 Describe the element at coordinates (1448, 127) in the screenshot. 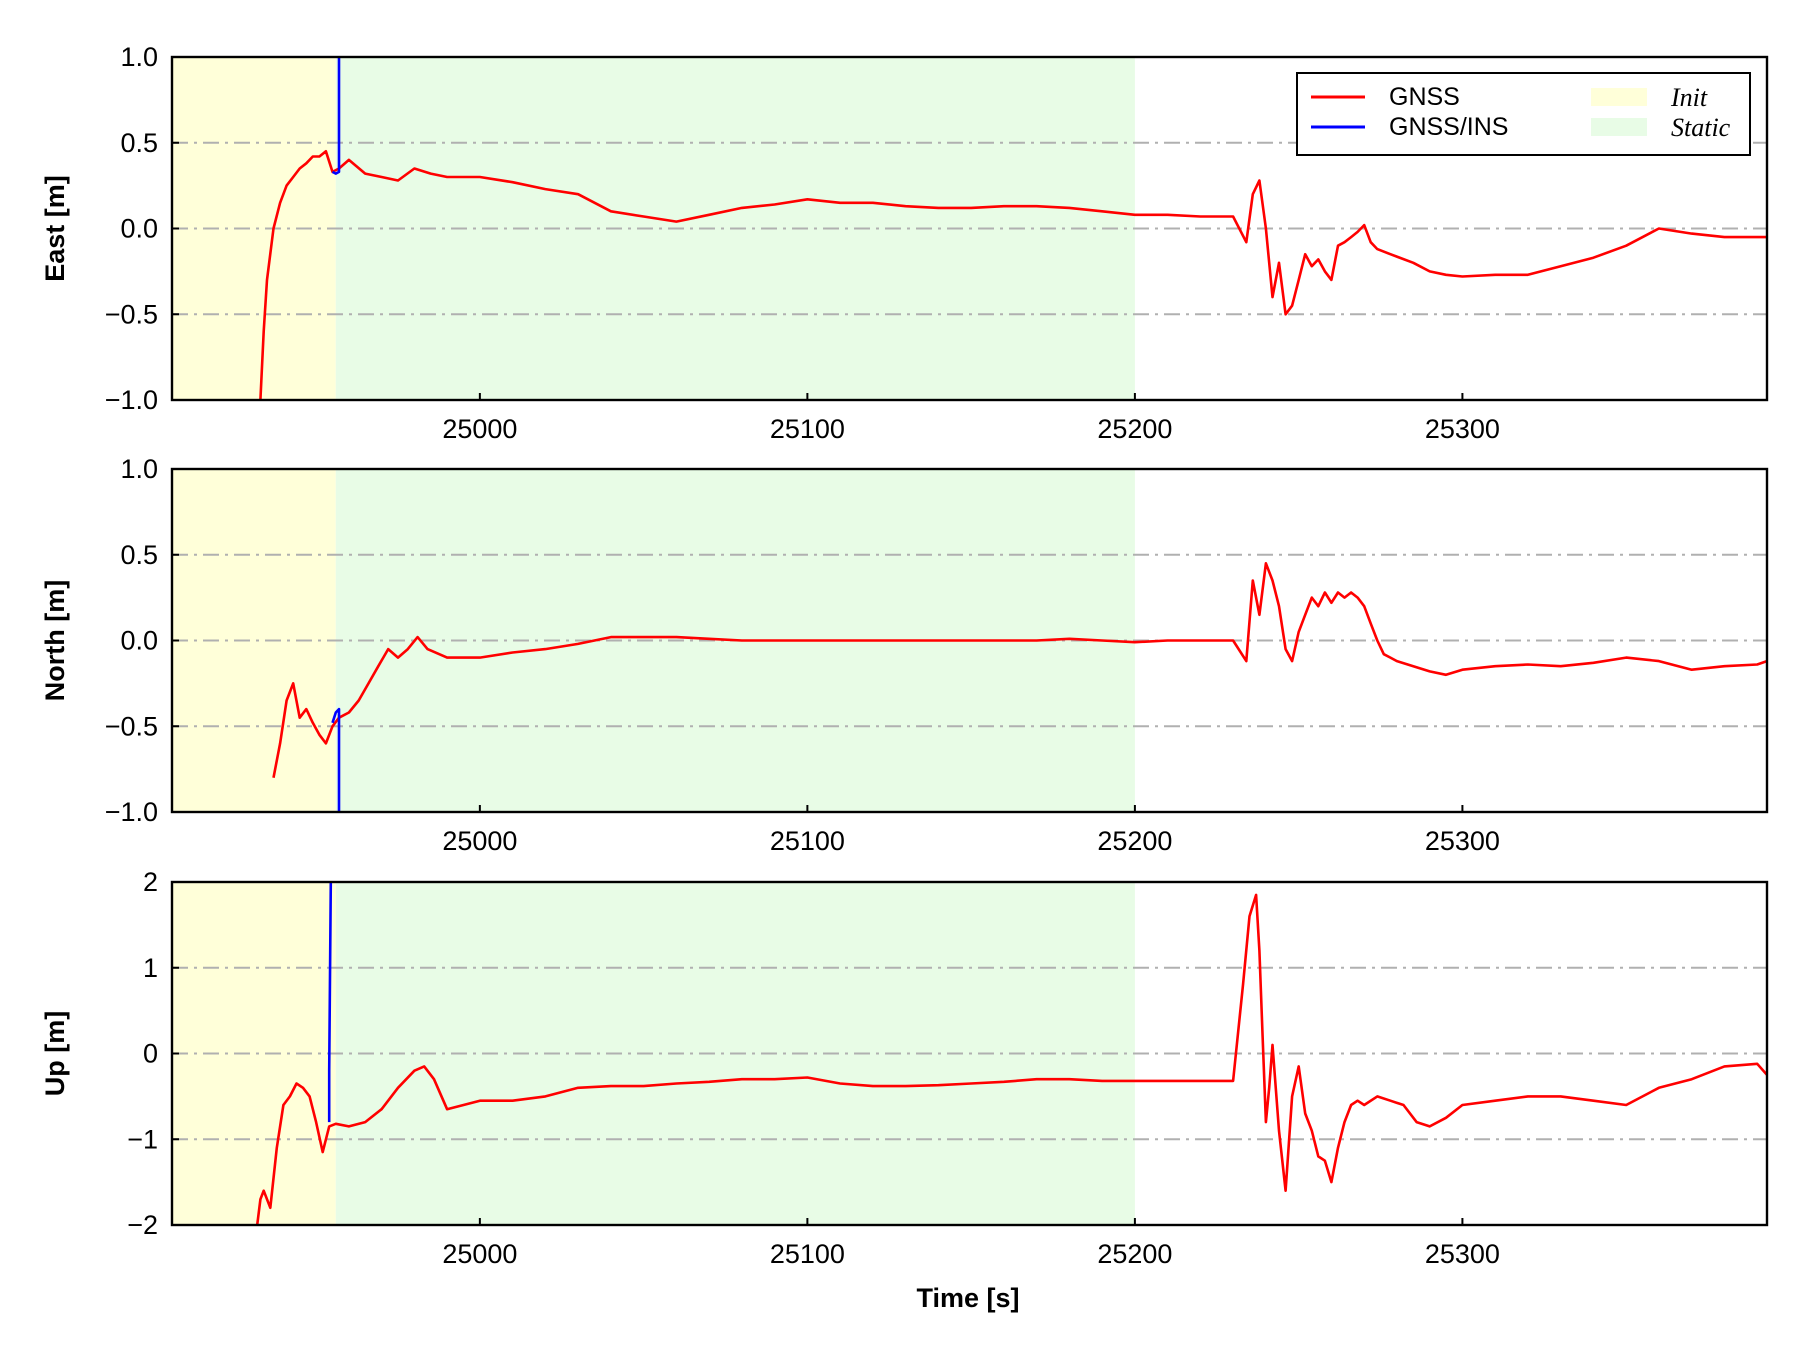

I see `legend-label: GNSS/INS` at that location.